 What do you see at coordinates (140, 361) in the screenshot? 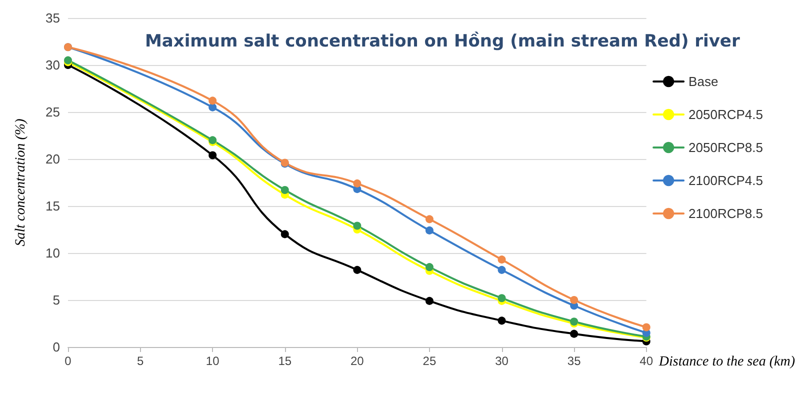
I see `x-tick-label: 5` at bounding box center [140, 361].